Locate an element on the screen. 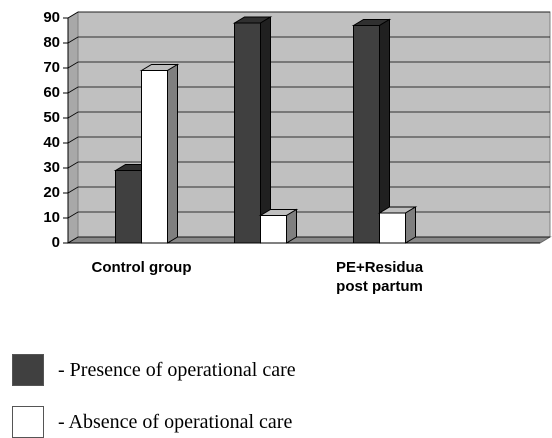  legend-label: - Absence of operational care is located at coordinates (175, 421).